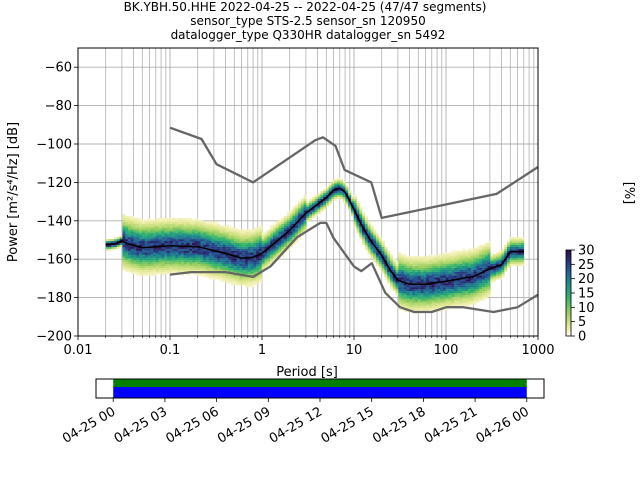 This screenshot has height=480, width=640. What do you see at coordinates (446, 350) in the screenshot?
I see `x-tick-label: 100` at bounding box center [446, 350].